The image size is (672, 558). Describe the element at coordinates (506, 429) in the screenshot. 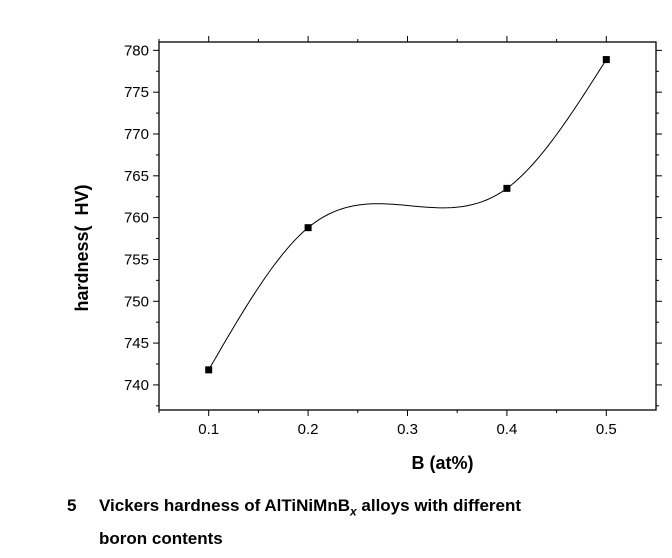

I see `x-tick-label: 0.4` at that location.